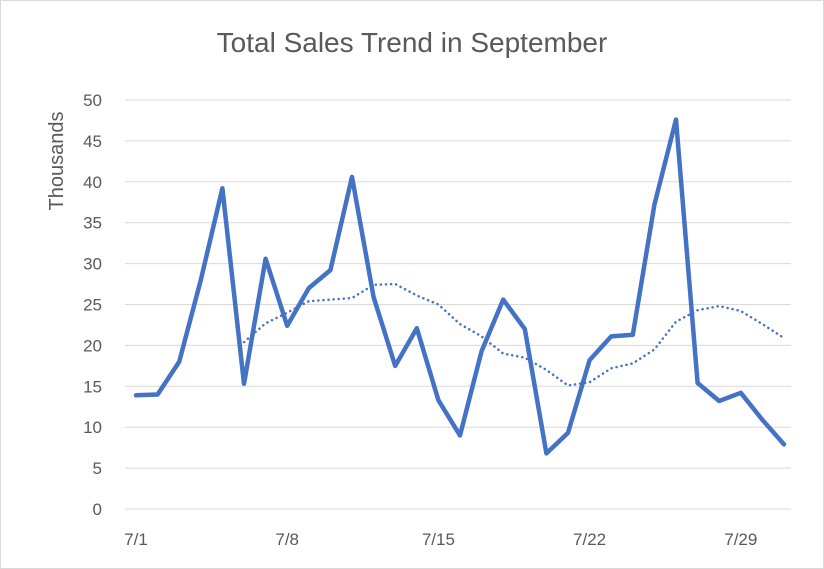 Image resolution: width=824 pixels, height=569 pixels. I want to click on y-tick-label: 20, so click(92, 345).